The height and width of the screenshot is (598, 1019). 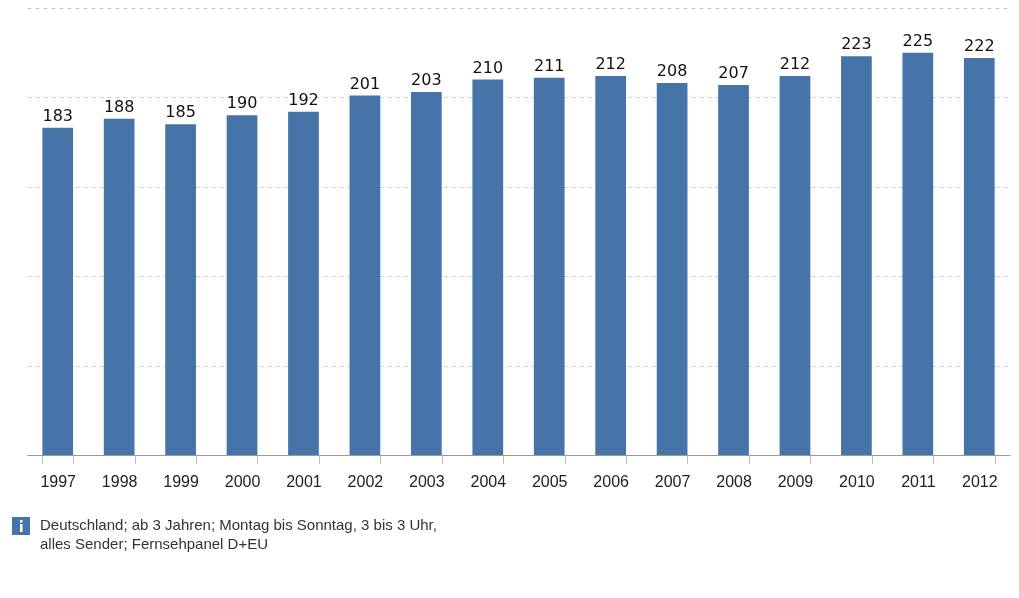 I want to click on data-label: 201, so click(x=365, y=83).